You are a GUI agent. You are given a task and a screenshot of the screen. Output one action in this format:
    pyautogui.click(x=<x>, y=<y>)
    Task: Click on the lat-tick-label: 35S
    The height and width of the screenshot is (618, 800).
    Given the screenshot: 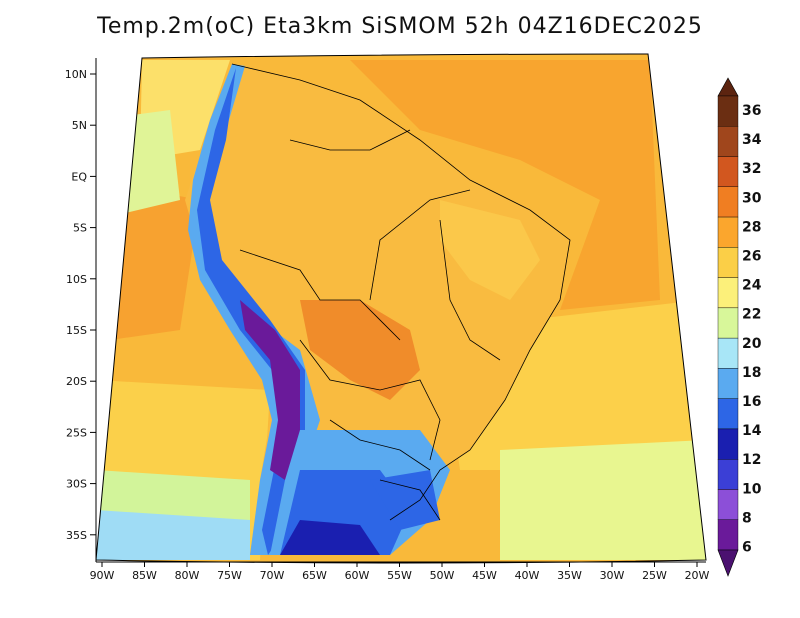 What is the action you would take?
    pyautogui.click(x=76, y=535)
    